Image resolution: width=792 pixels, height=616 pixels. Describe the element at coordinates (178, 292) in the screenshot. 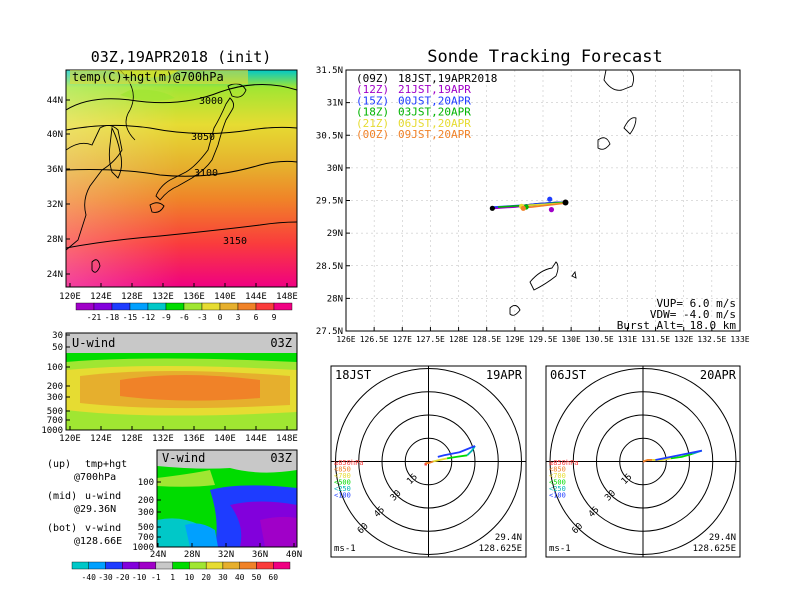

I see `map-lon-ticks: 120E 124E 128E 132E 136E 140E 144E 148E` at that location.